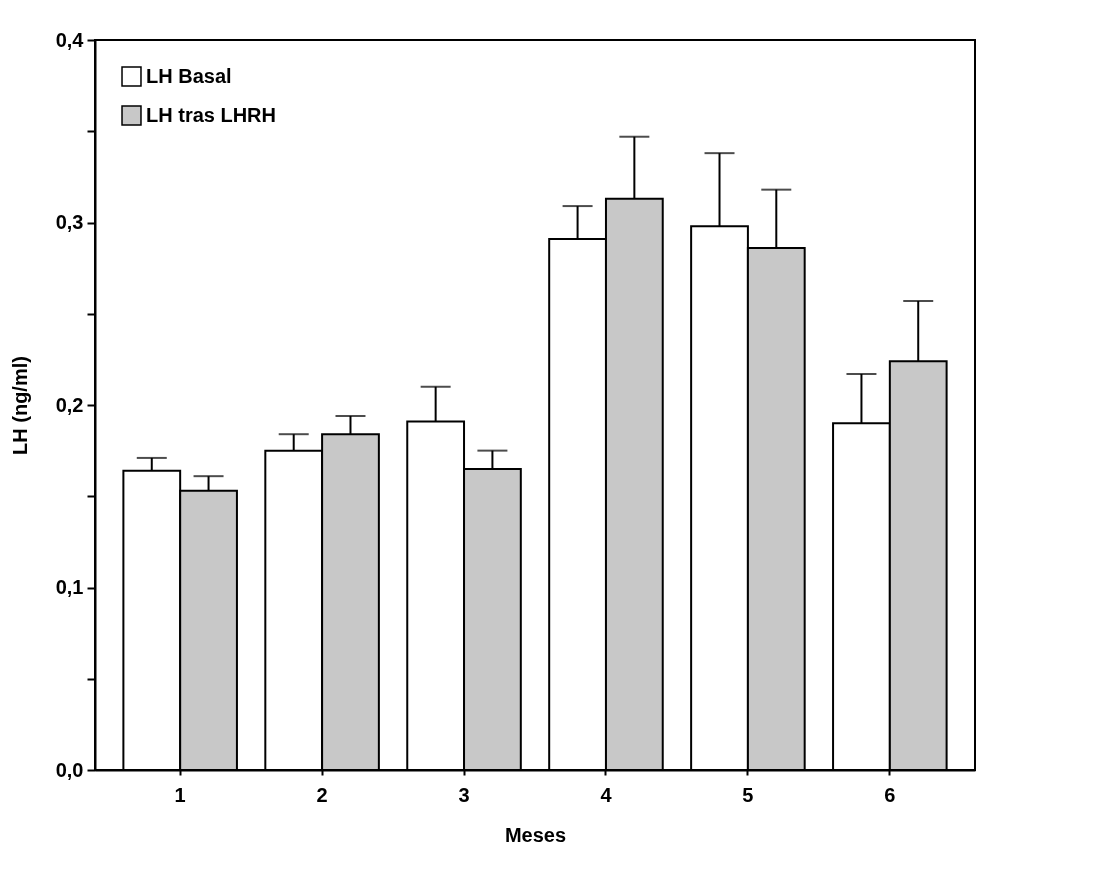 The width and height of the screenshot is (1109, 883). What do you see at coordinates (19, 405) in the screenshot?
I see `y-axis-title: LH (ng/ml)` at bounding box center [19, 405].